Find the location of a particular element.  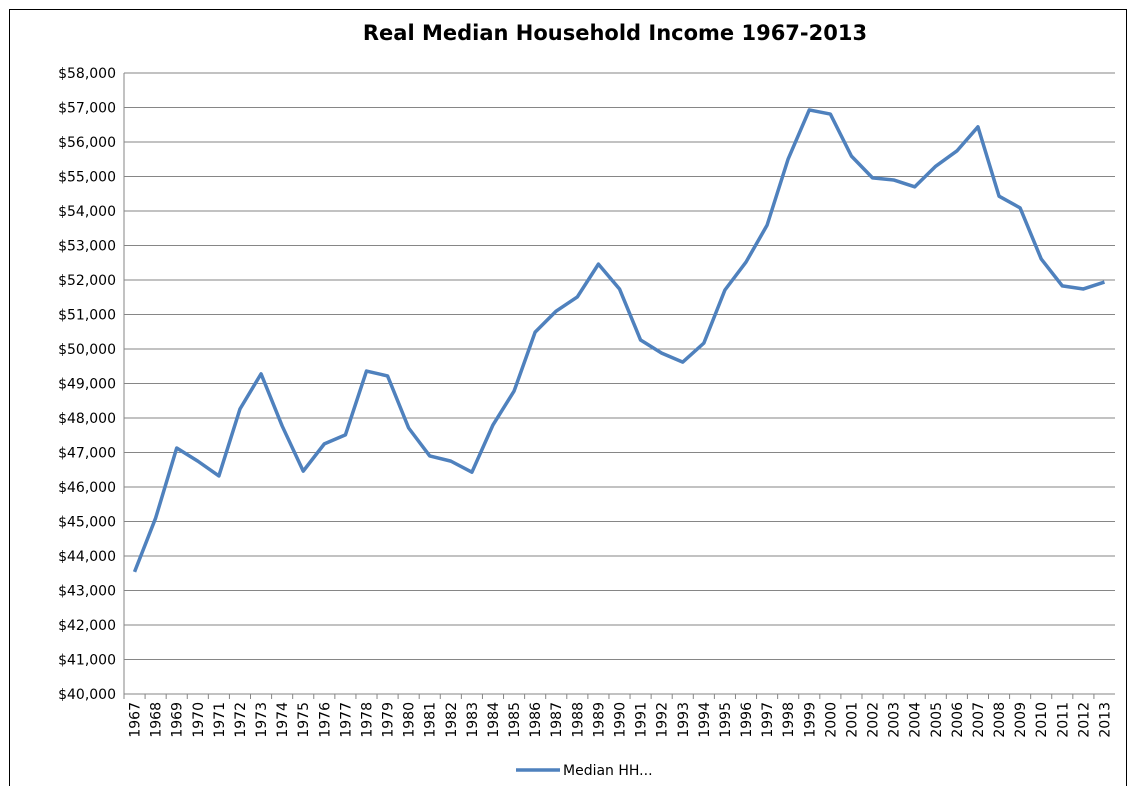

x-tick-label: 1968 is located at coordinates (157, 720).